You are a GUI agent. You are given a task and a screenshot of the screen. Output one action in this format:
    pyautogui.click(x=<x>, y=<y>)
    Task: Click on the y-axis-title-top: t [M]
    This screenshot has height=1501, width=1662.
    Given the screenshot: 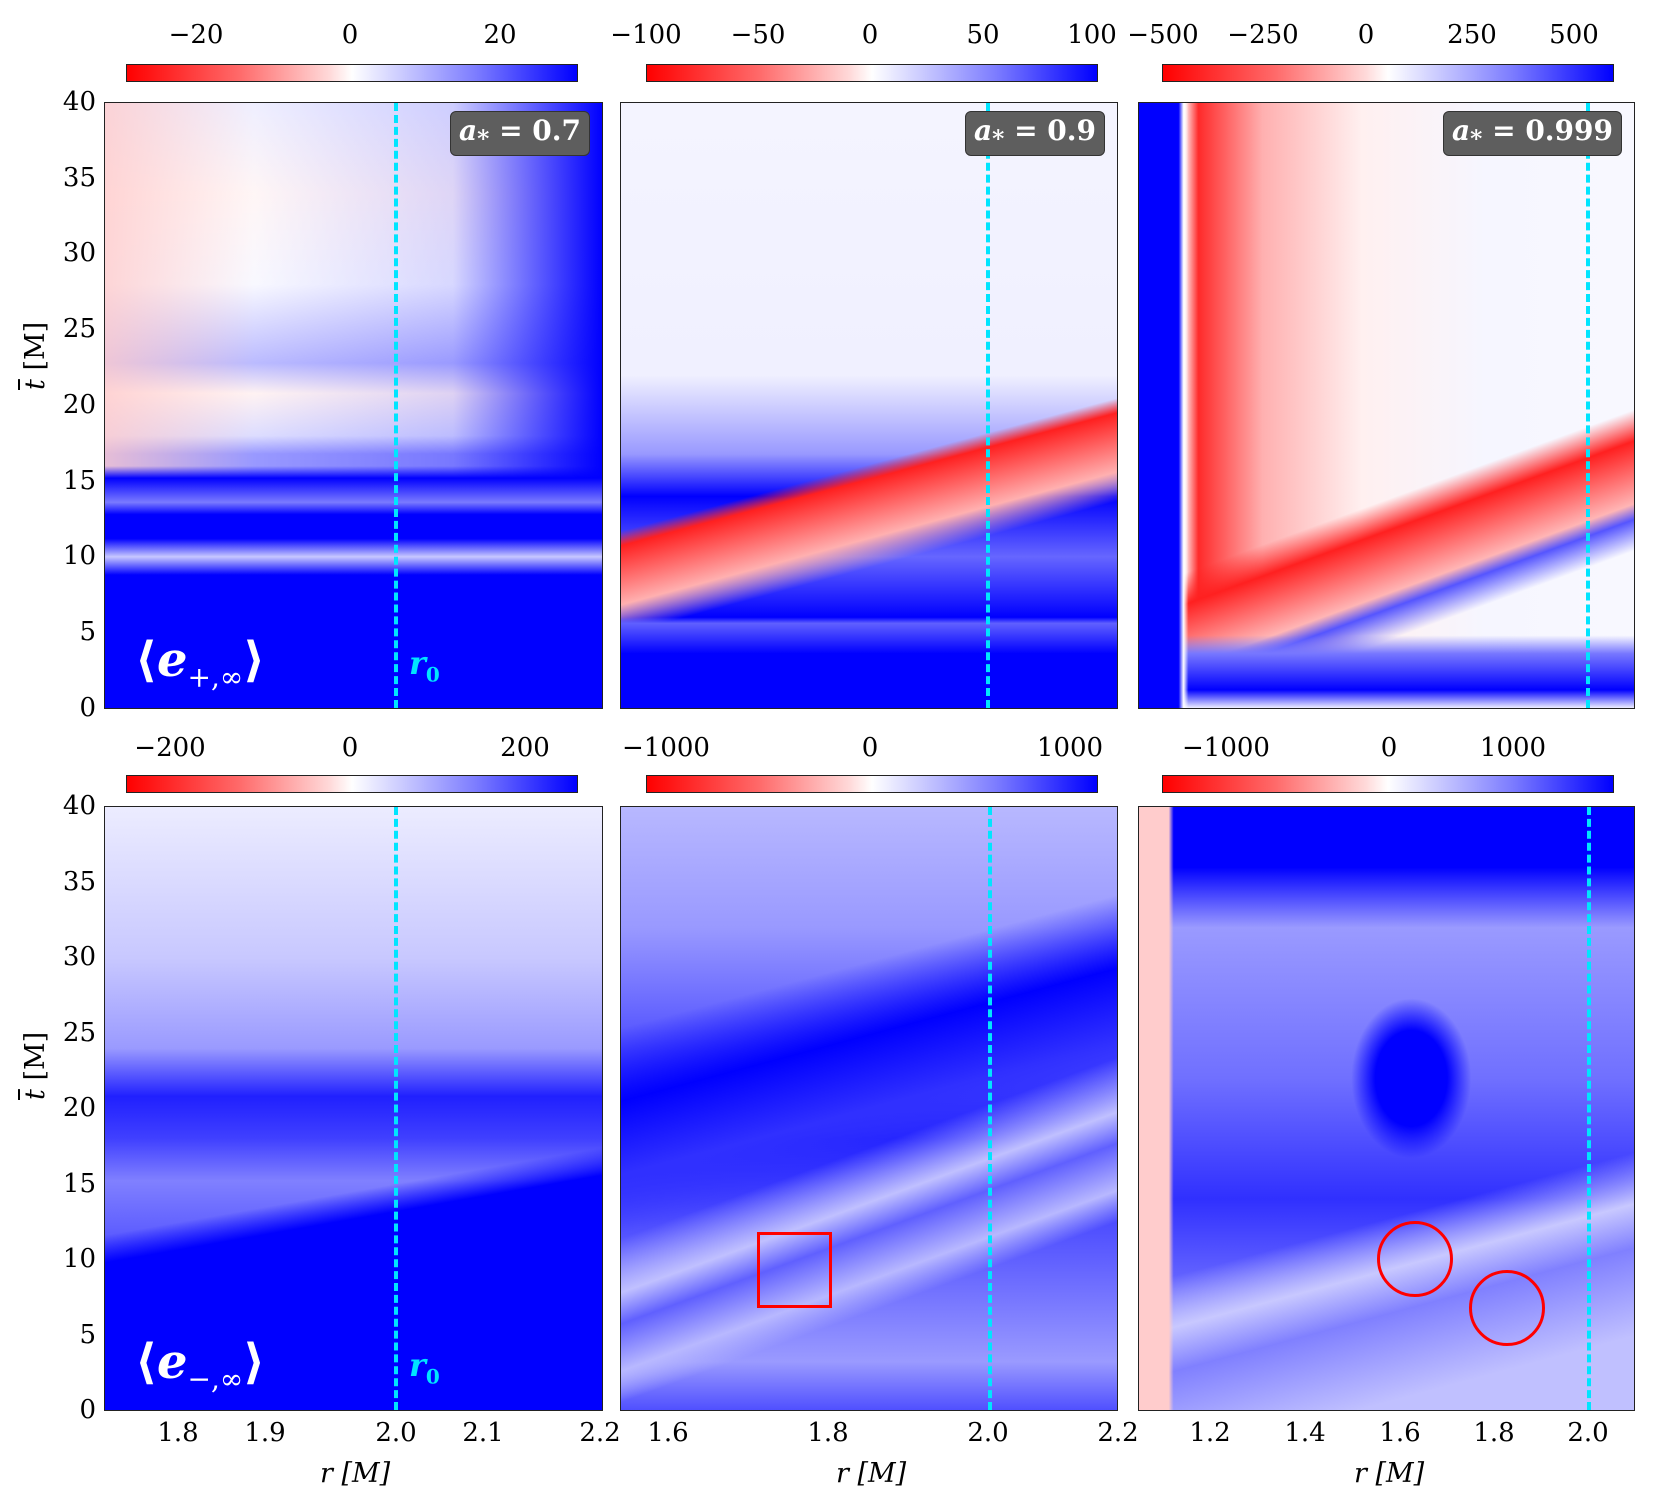 What is the action you would take?
    pyautogui.click(x=35, y=355)
    